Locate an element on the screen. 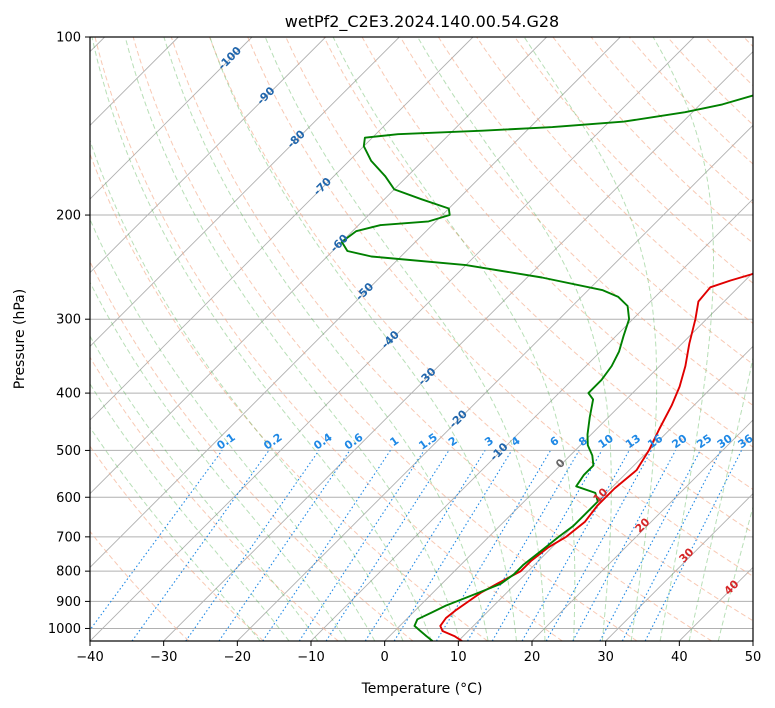 The image size is (775, 708). y-tick-label: 1000 is located at coordinates (64, 629).